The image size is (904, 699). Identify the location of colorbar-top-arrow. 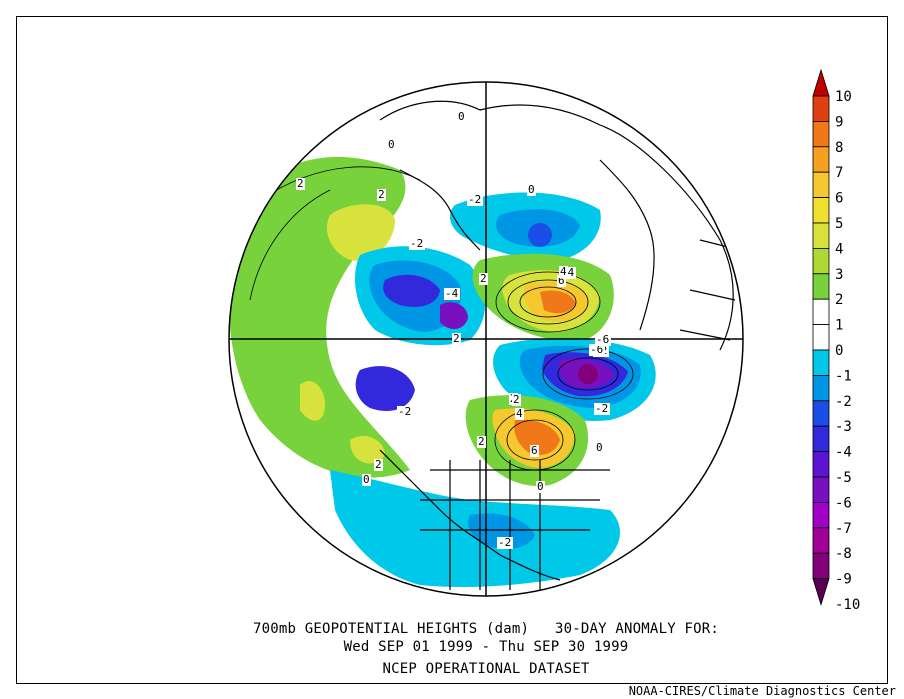
(821, 82).